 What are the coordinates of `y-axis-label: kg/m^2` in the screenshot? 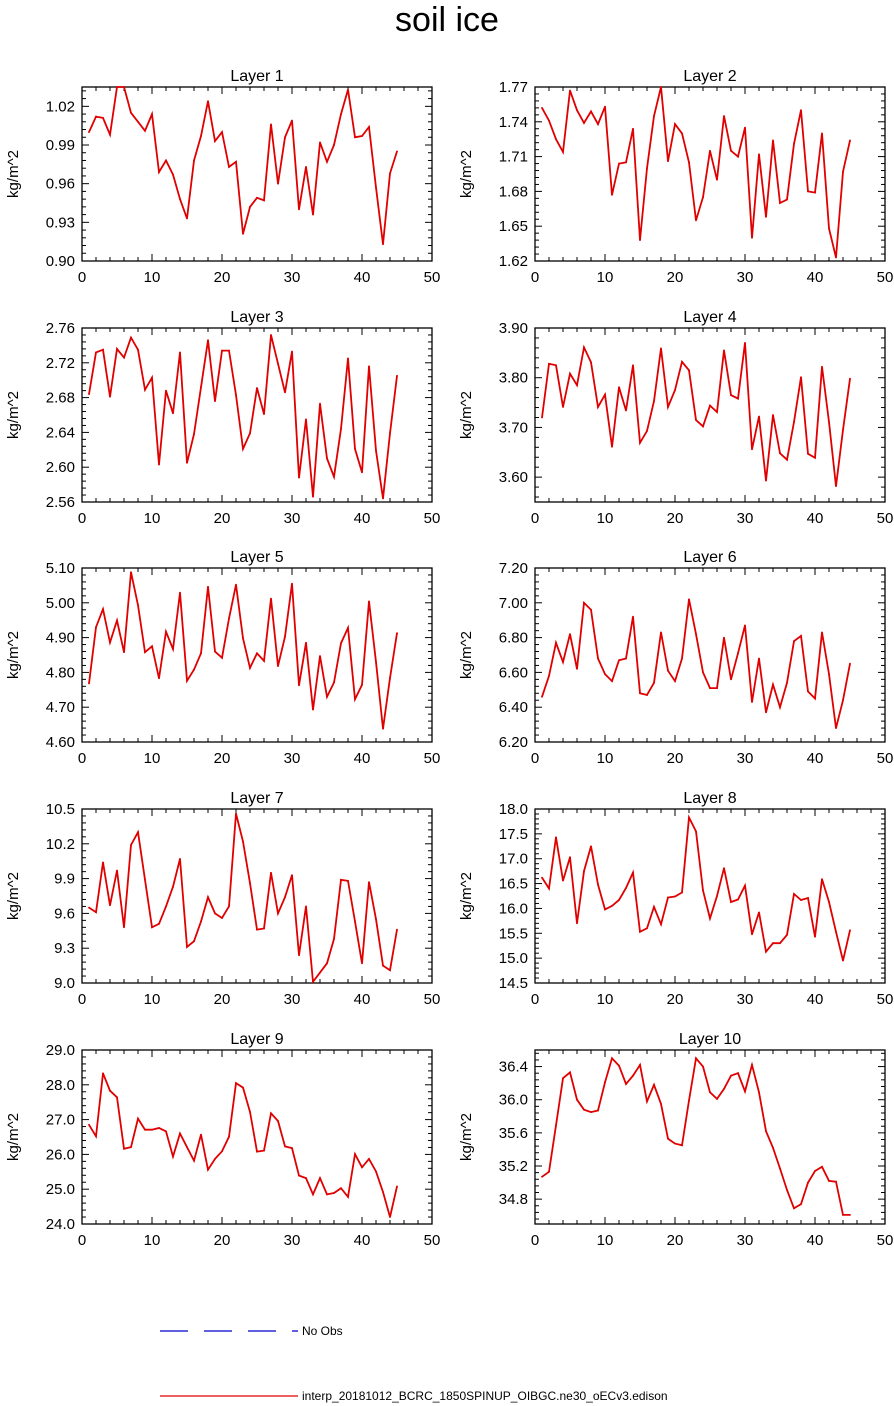 It's located at (466, 1137).